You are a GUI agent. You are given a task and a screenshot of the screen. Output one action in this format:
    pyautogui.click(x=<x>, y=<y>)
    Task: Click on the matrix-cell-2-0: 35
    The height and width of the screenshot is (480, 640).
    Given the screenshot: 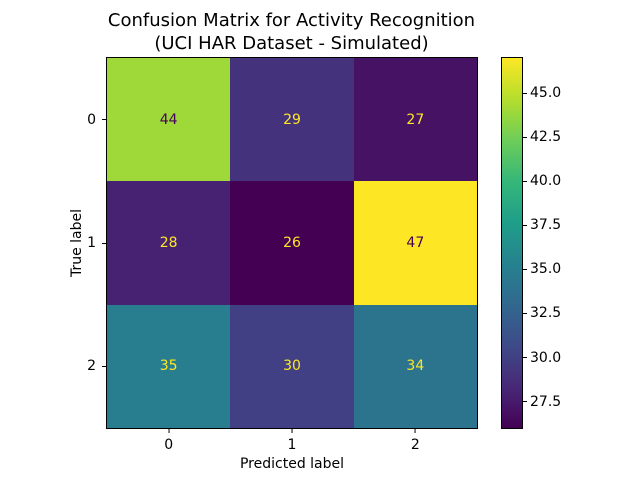 What is the action you would take?
    pyautogui.click(x=169, y=366)
    